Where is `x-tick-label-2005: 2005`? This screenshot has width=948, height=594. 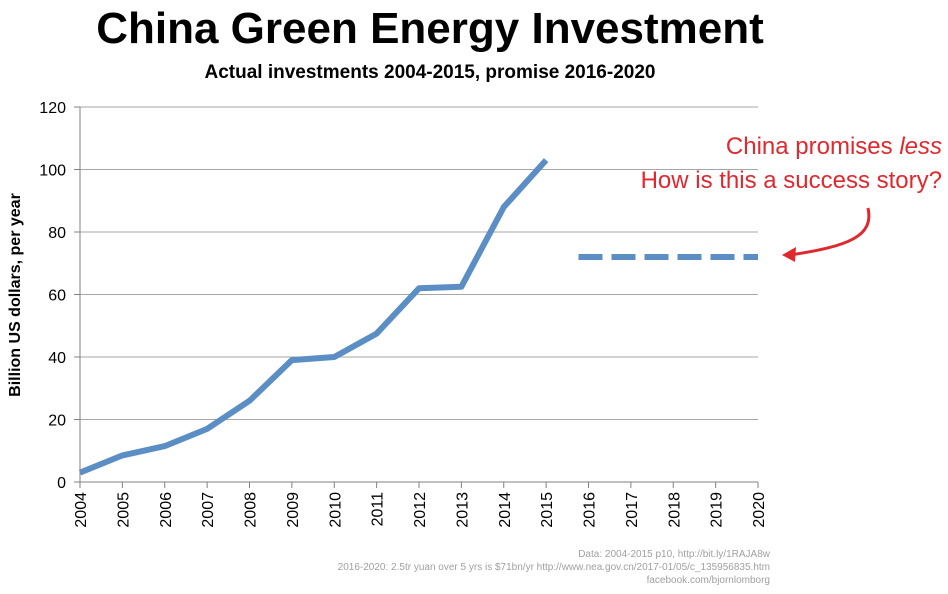
x-tick-label-2005: 2005 is located at coordinates (123, 510).